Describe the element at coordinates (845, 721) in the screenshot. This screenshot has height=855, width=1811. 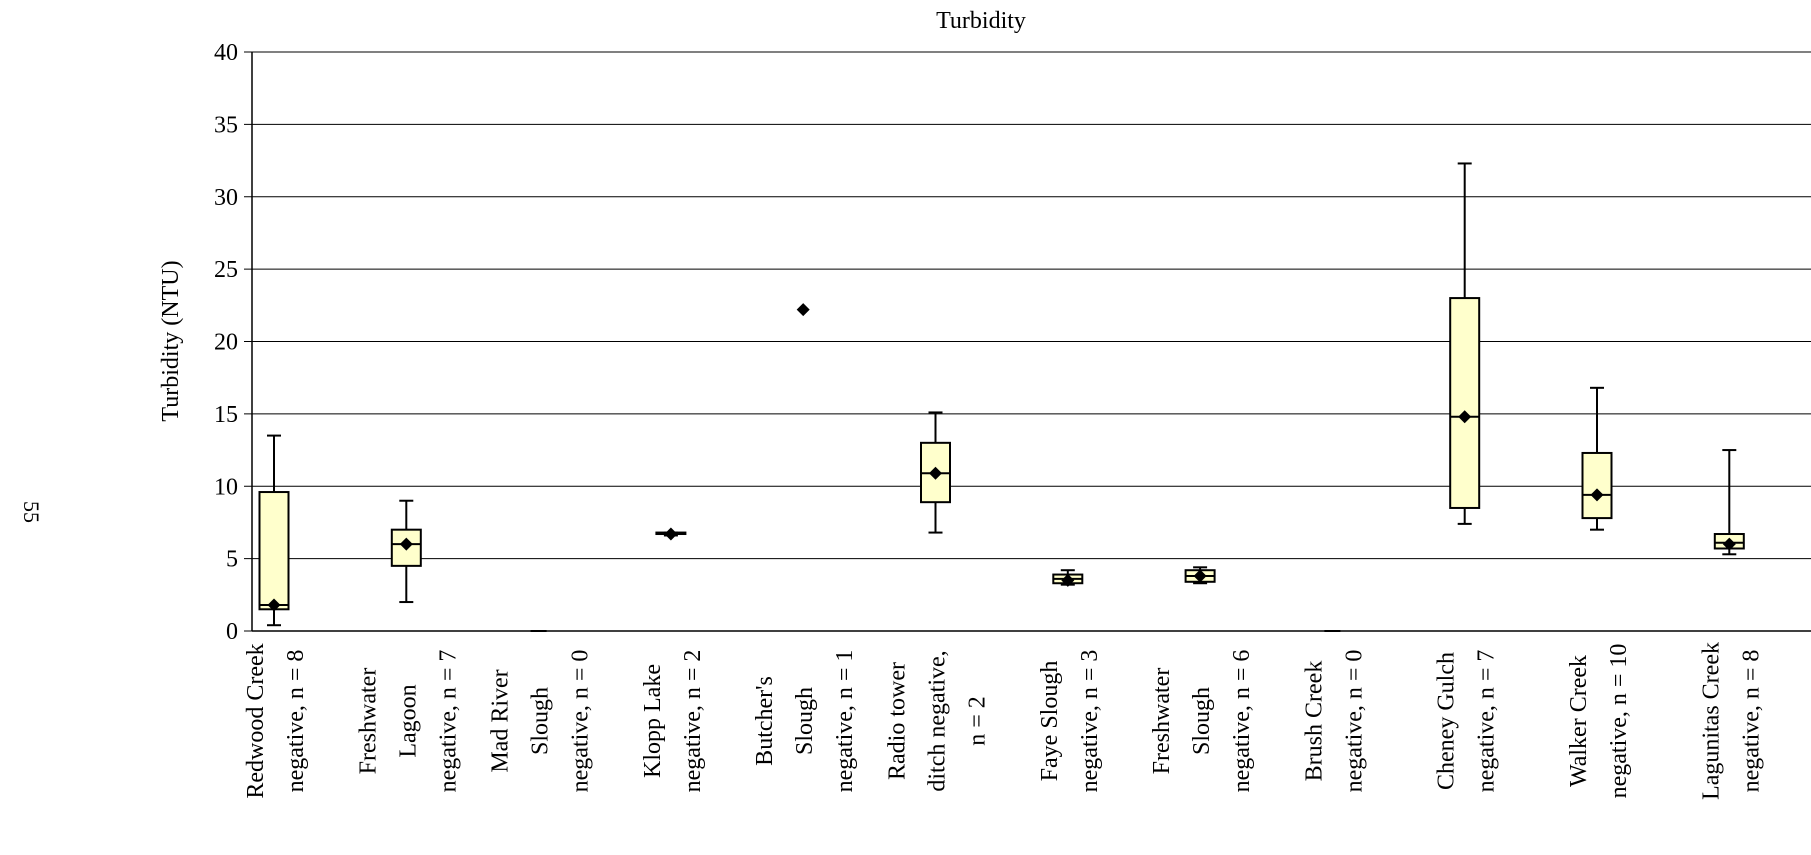
I see `x-category-label: negative, n = 1` at that location.